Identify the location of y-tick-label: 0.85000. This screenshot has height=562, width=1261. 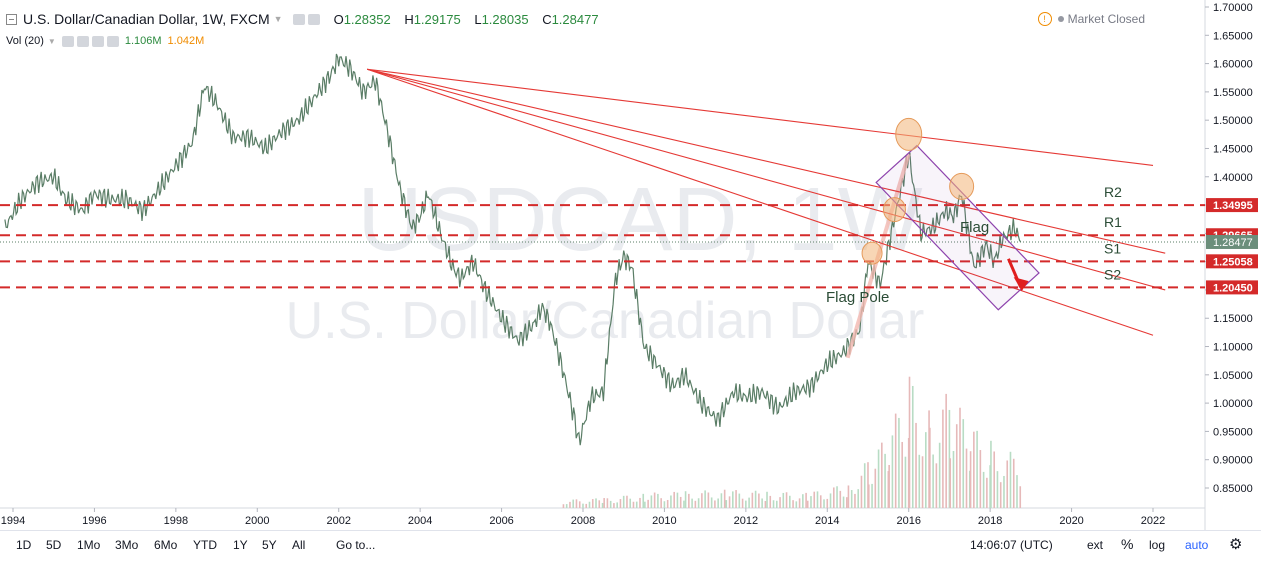
(1233, 489).